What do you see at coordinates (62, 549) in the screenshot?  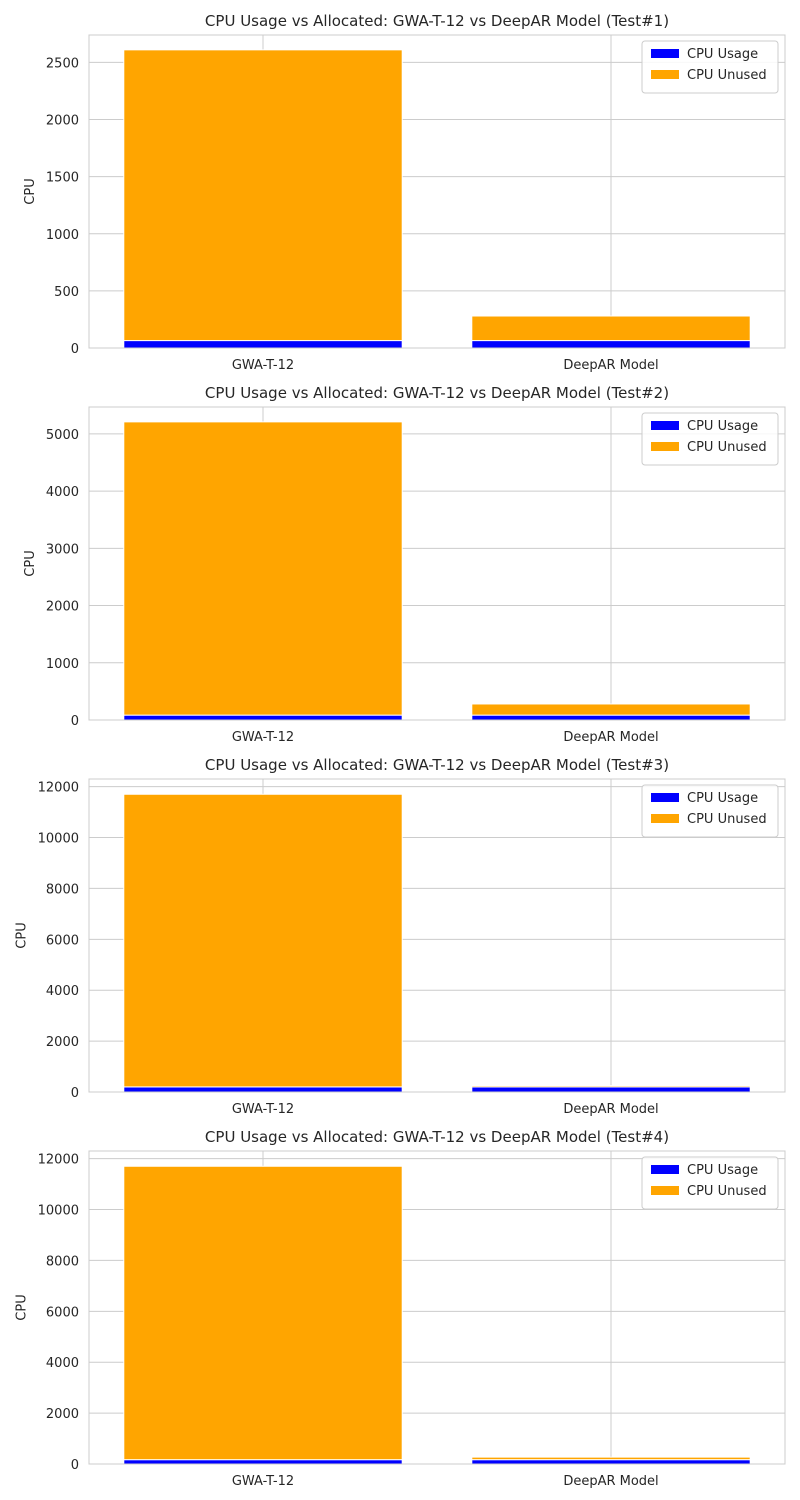 I see `y-tick-label: 3000` at bounding box center [62, 549].